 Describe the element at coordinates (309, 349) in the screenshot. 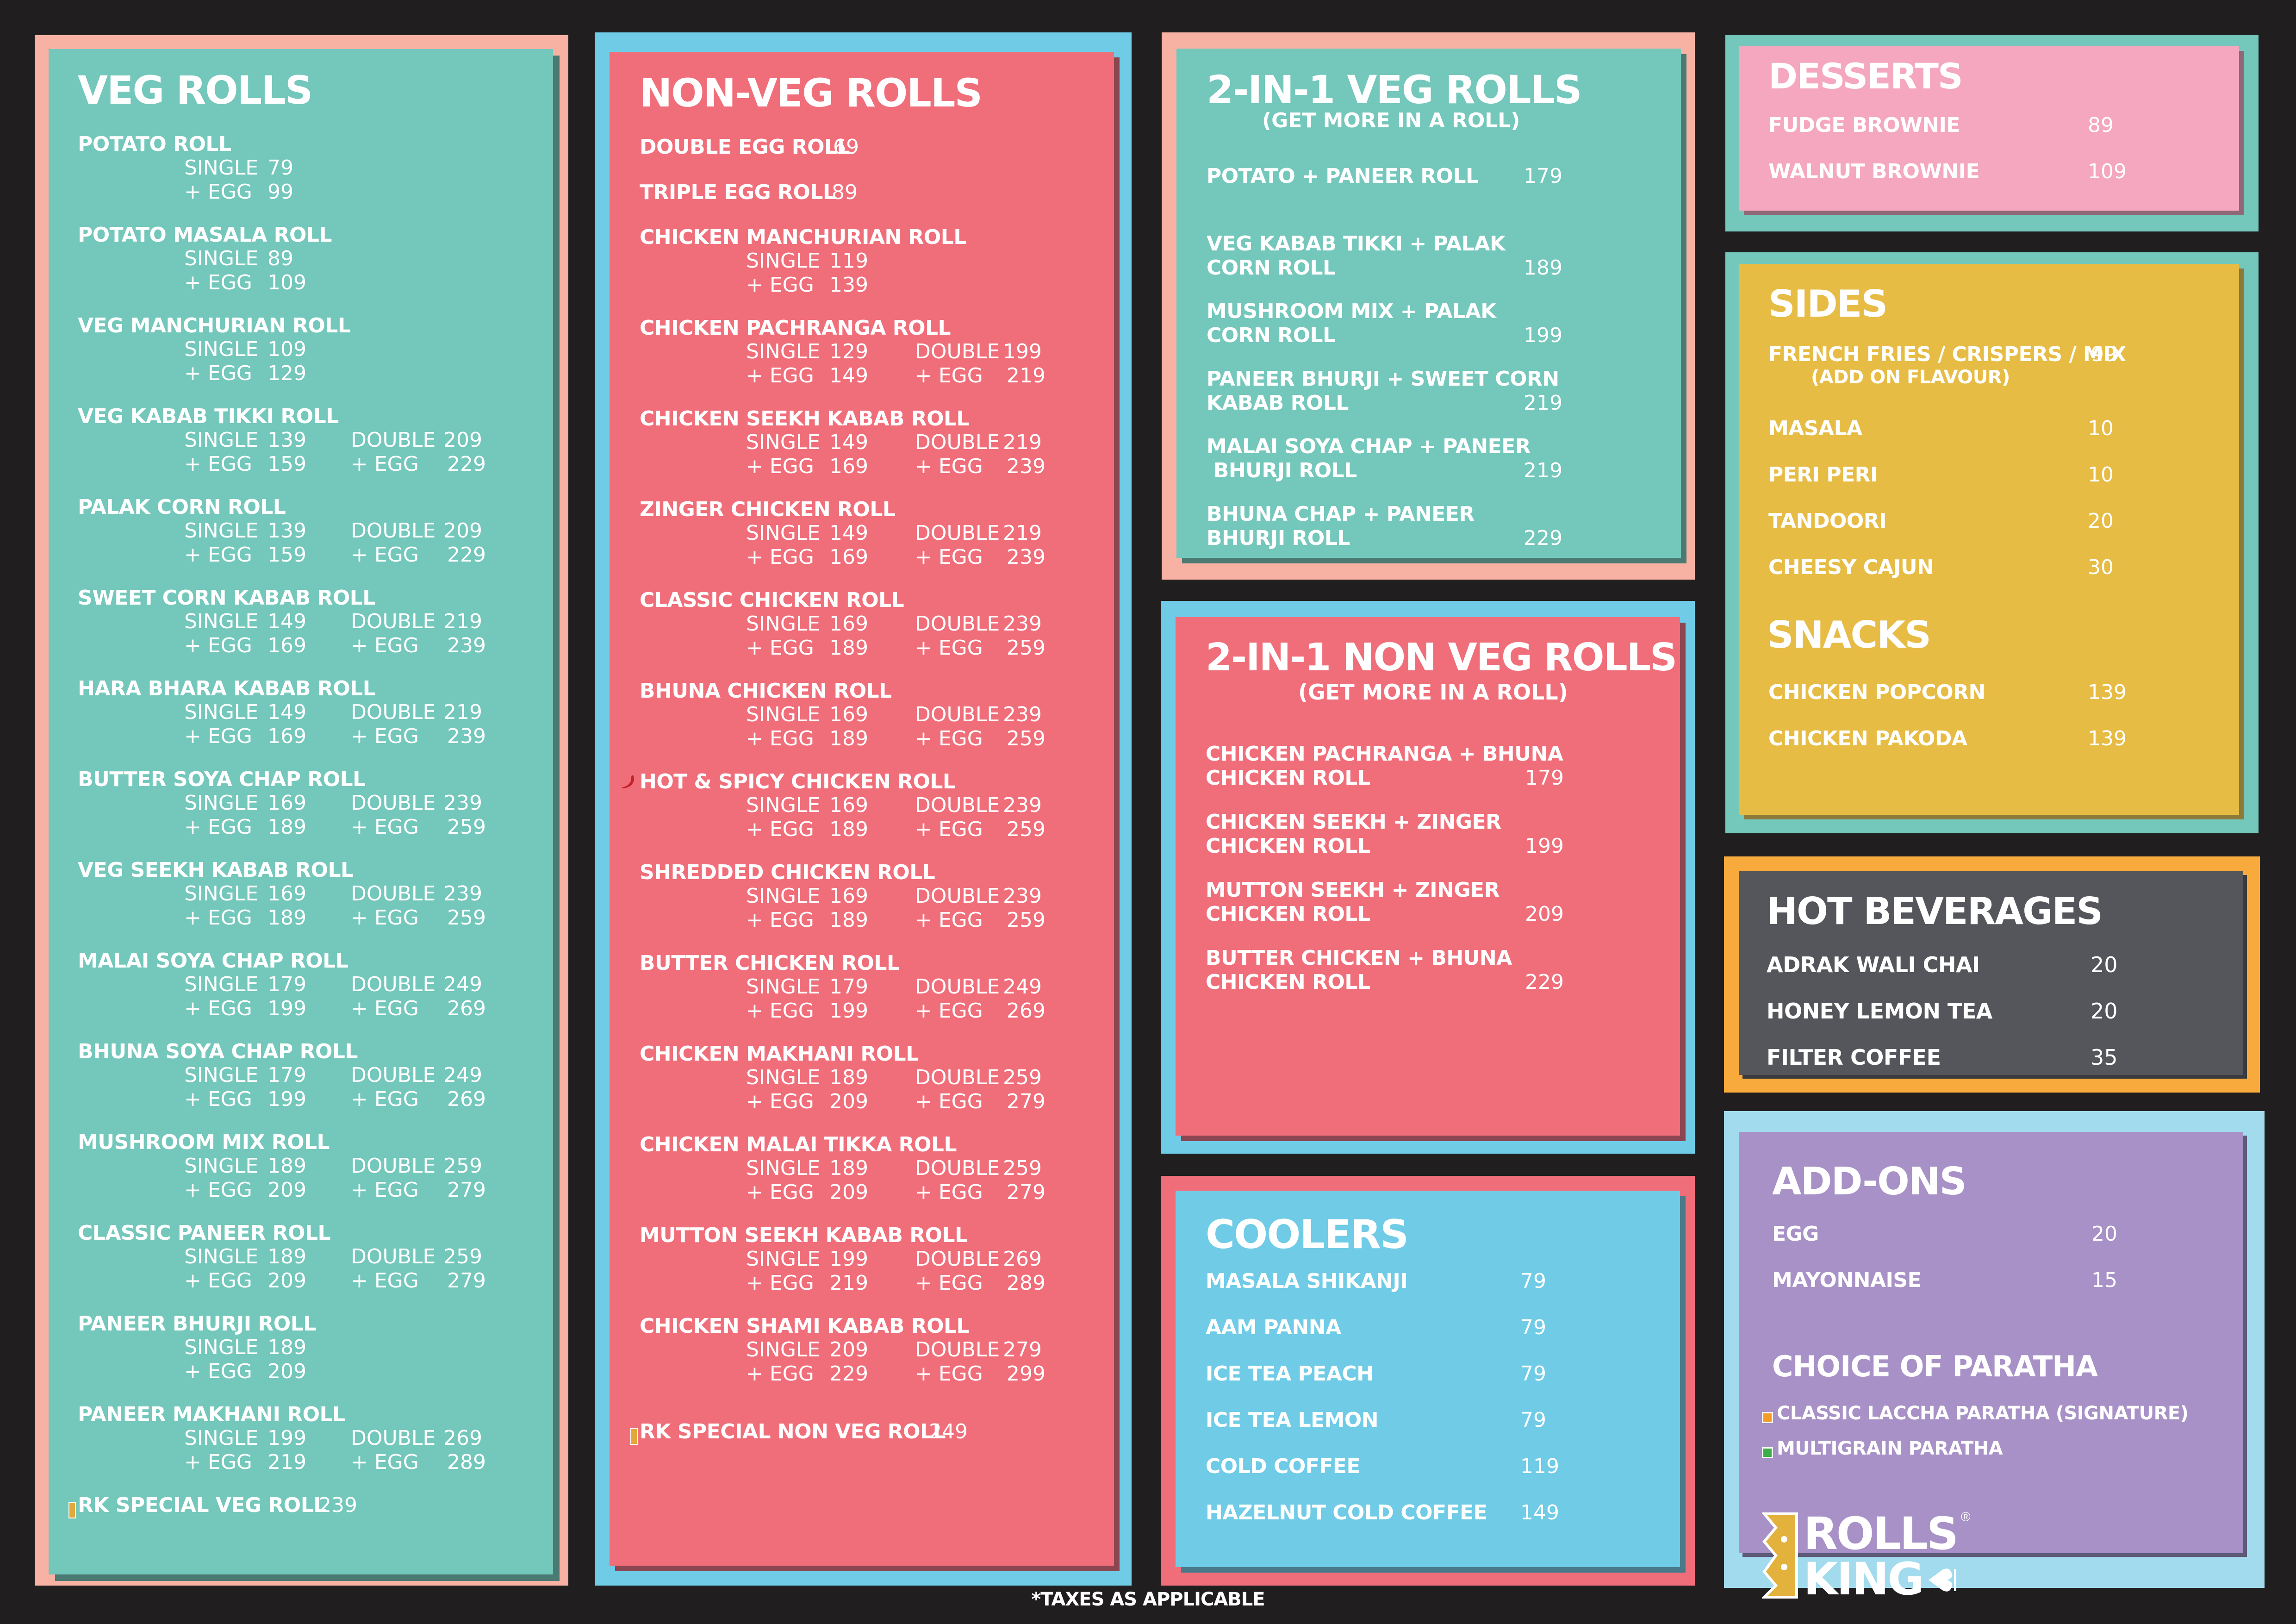

I see `price-row-plain: SINGLE 109` at that location.